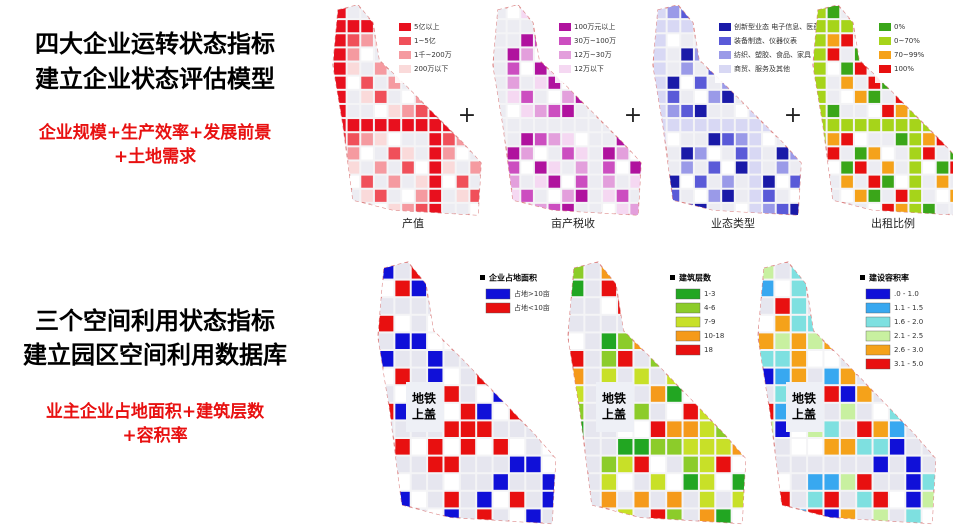 The image size is (953, 530). What do you see at coordinates (595, 41) in the screenshot?
I see `legend-label: 30万~100万` at bounding box center [595, 41].